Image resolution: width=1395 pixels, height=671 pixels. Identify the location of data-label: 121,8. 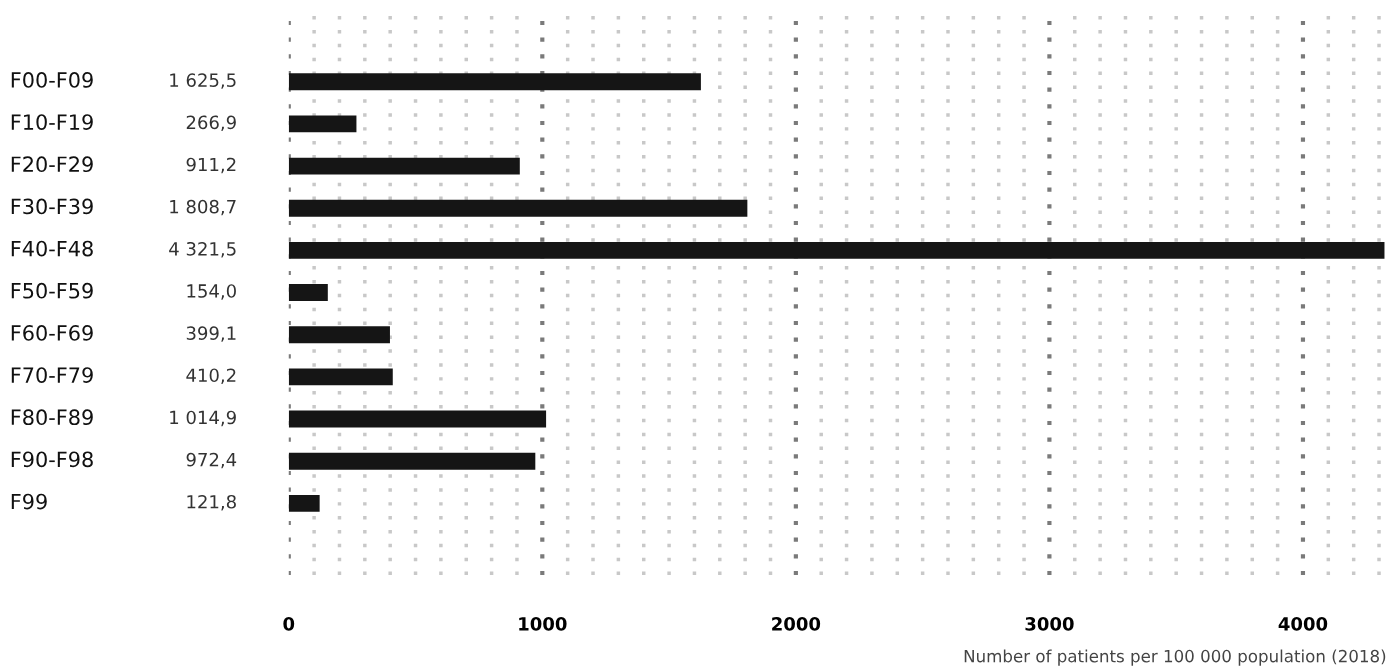
(211, 502).